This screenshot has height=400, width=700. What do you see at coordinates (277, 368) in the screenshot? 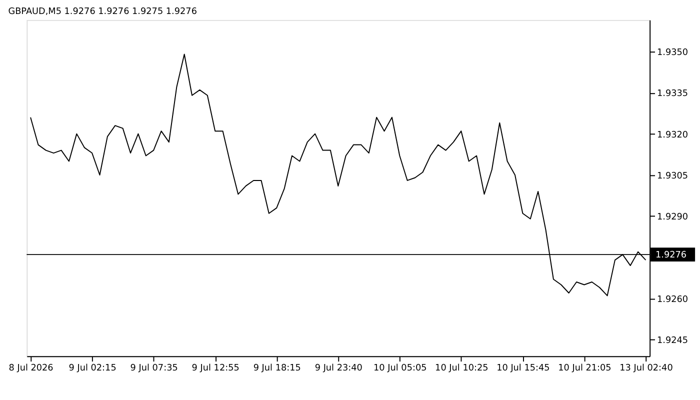
I see `x-tick-label: 9 Jul 18:15` at bounding box center [277, 368].